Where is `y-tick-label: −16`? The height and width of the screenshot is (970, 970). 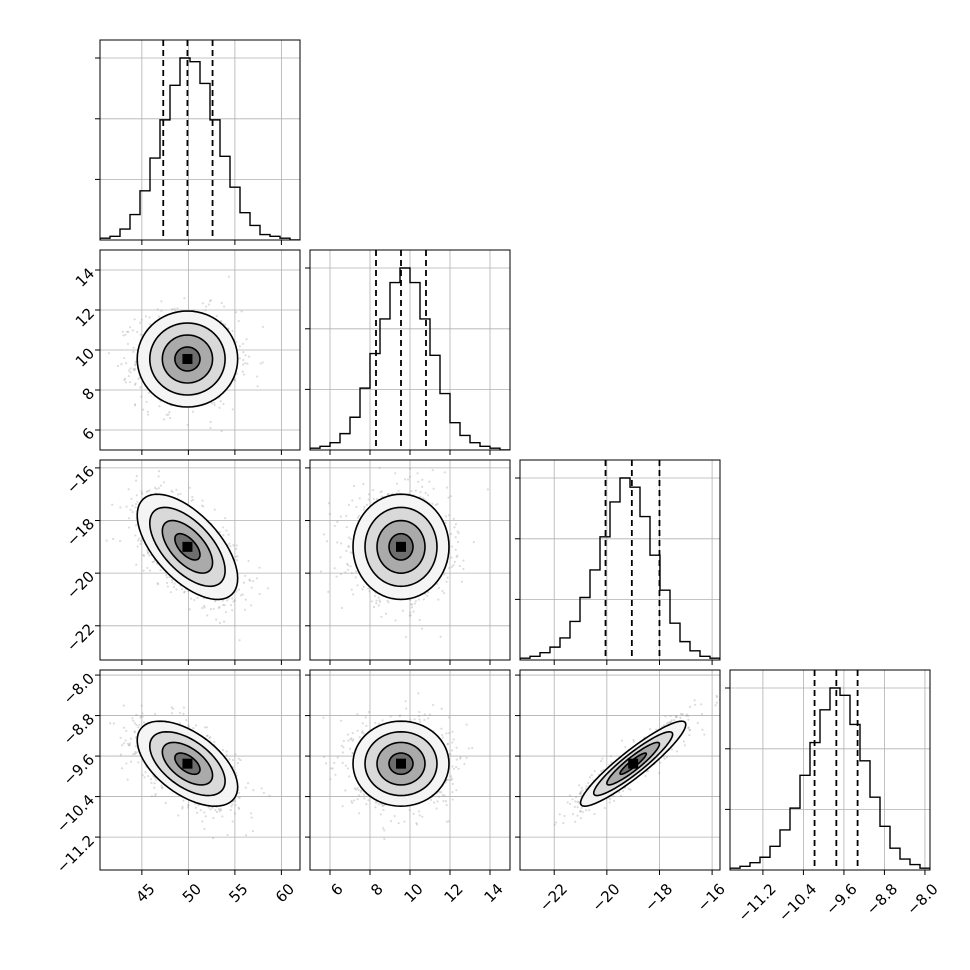
y-tick-label: −16 is located at coordinates (80, 479).